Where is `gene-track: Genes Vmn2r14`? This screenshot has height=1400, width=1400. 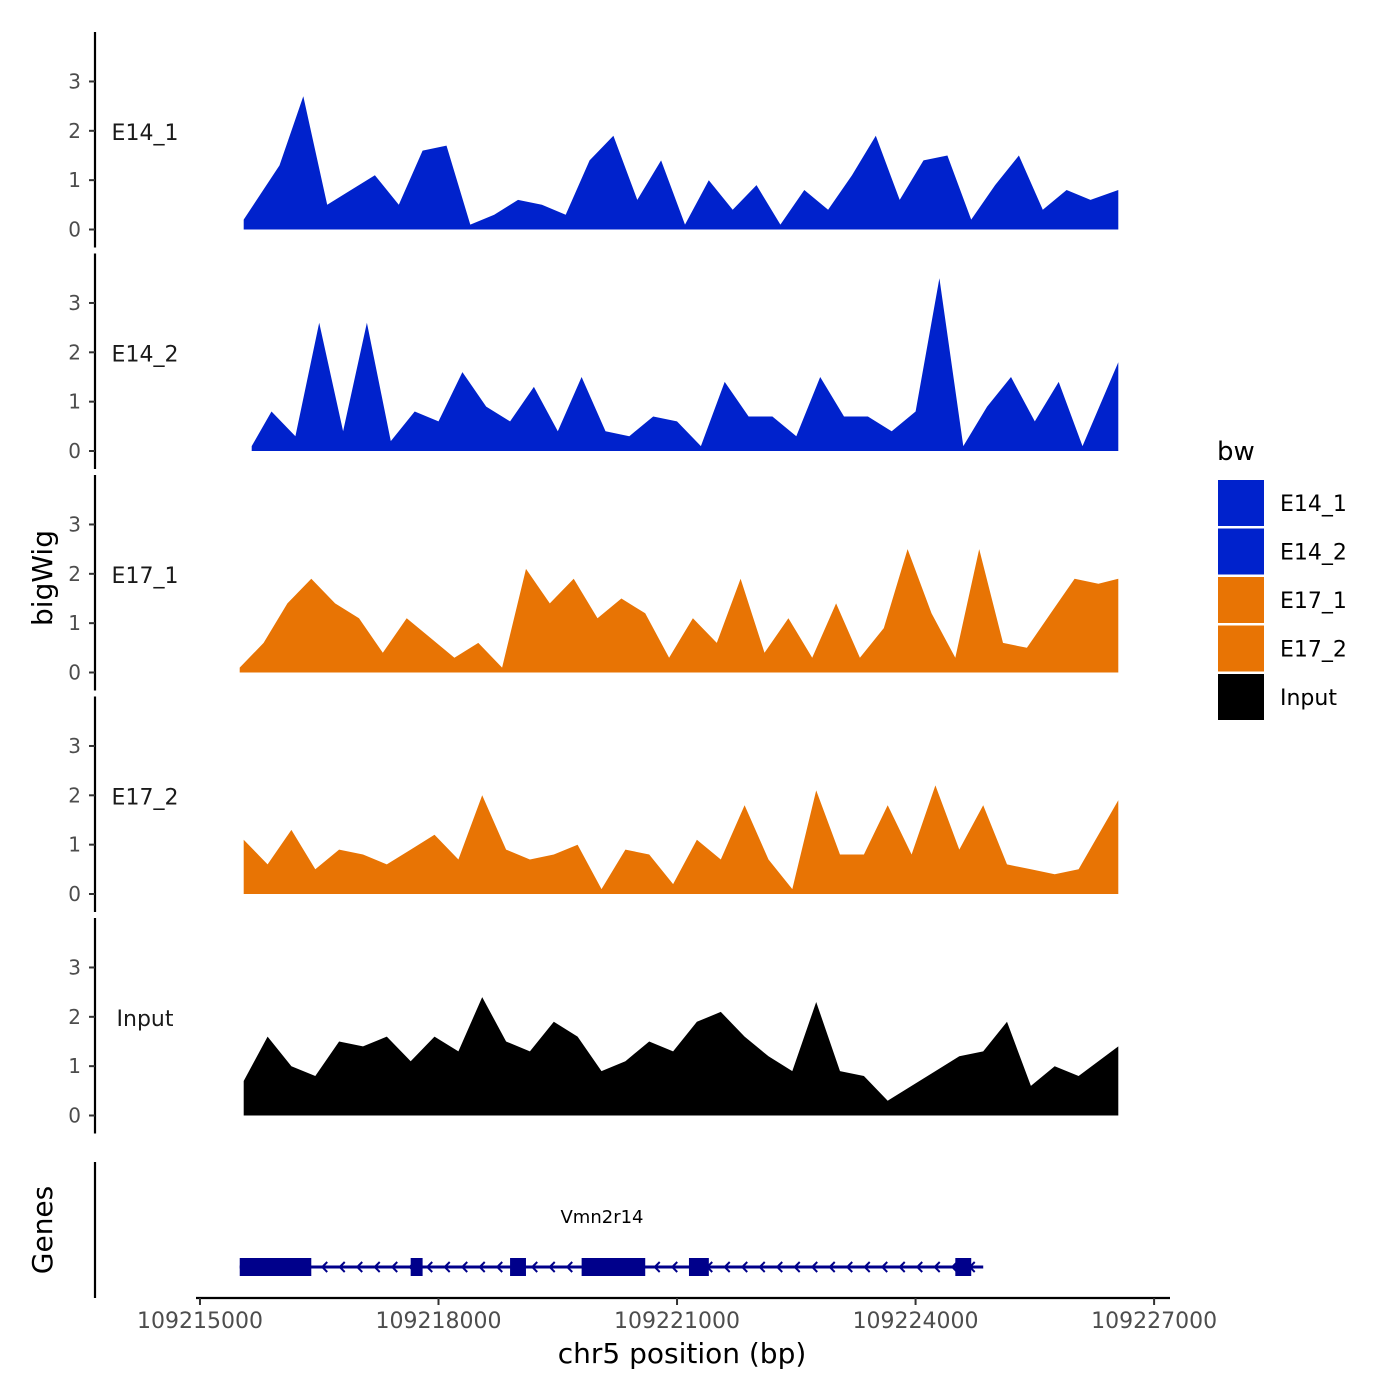 gene-track: Genes Vmn2r14 is located at coordinates (505, 1230).